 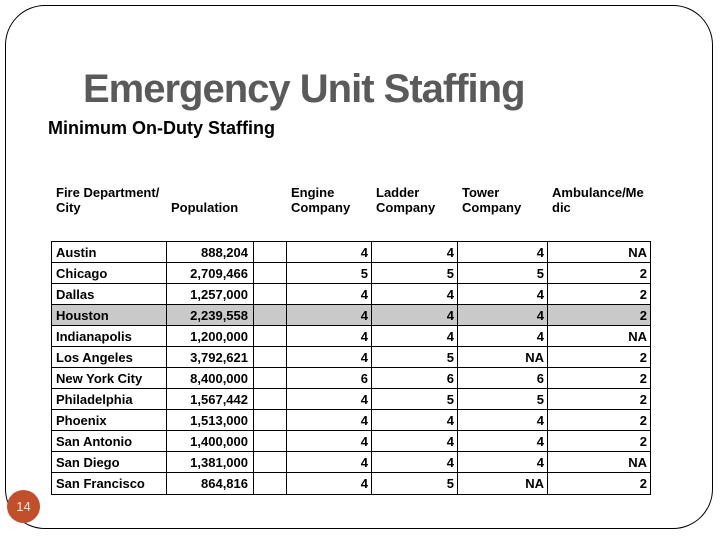 I want to click on cell-population: 888,204, so click(x=210, y=252).